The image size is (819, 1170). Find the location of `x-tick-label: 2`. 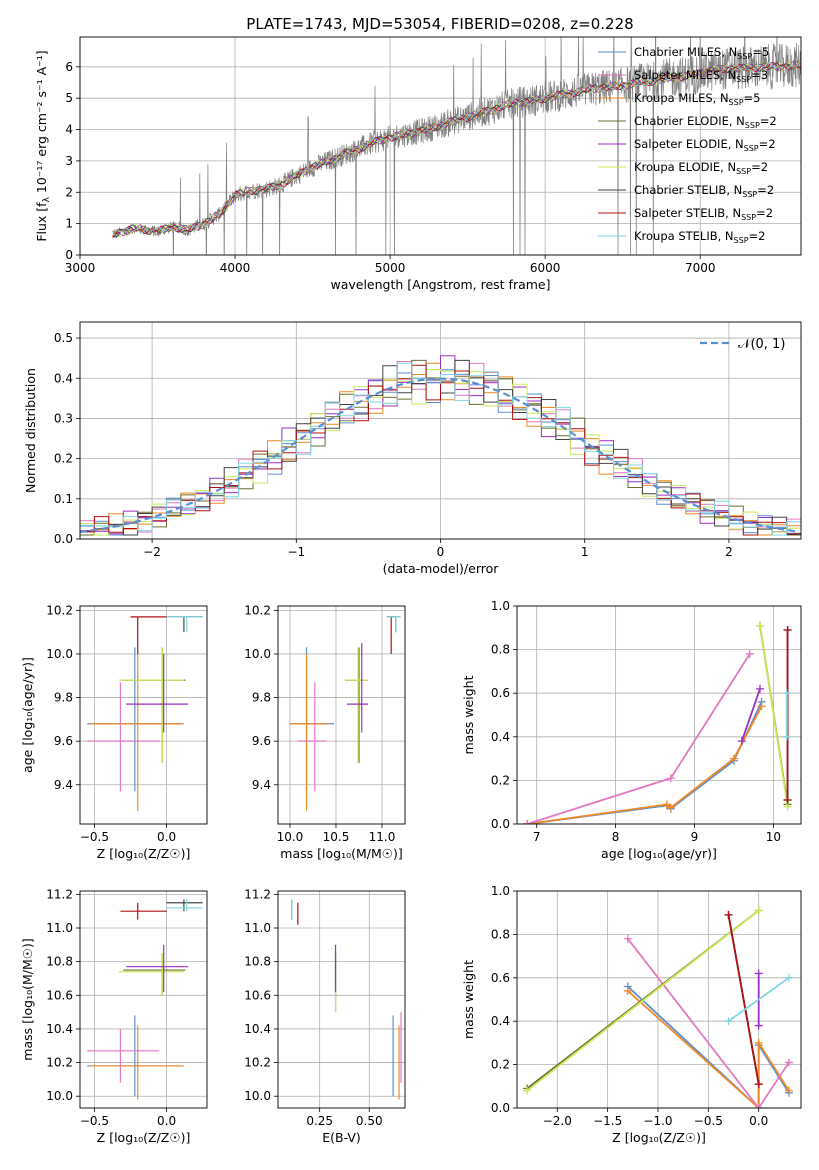

x-tick-label: 2 is located at coordinates (729, 552).